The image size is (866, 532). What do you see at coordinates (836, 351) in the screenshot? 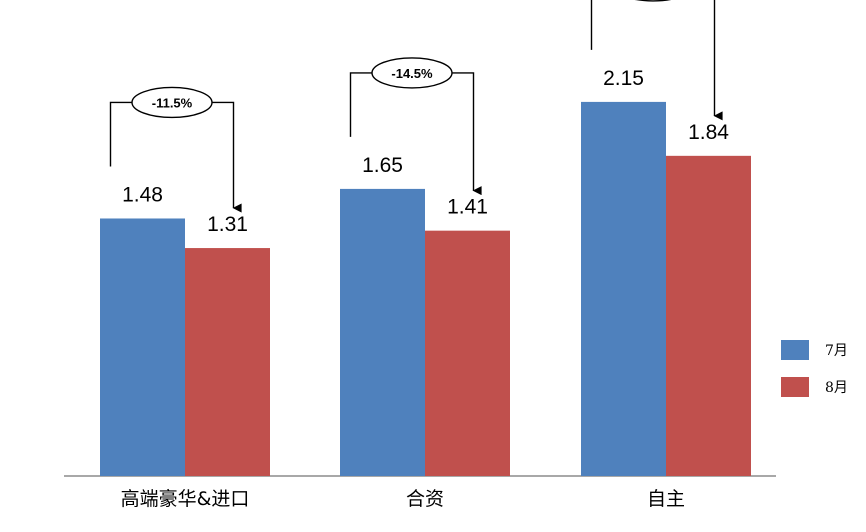
I see `legend-label-jul: 7月` at bounding box center [836, 351].